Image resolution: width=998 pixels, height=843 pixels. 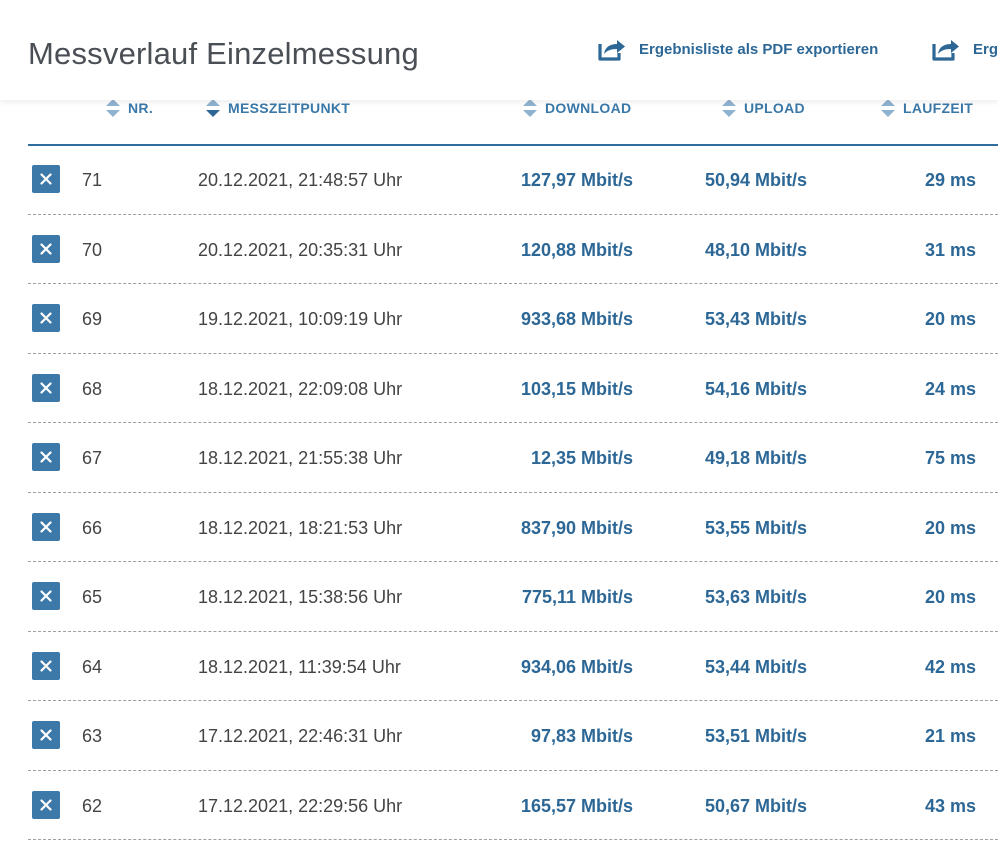 I want to click on export-second-link: Erg, so click(x=964, y=49).